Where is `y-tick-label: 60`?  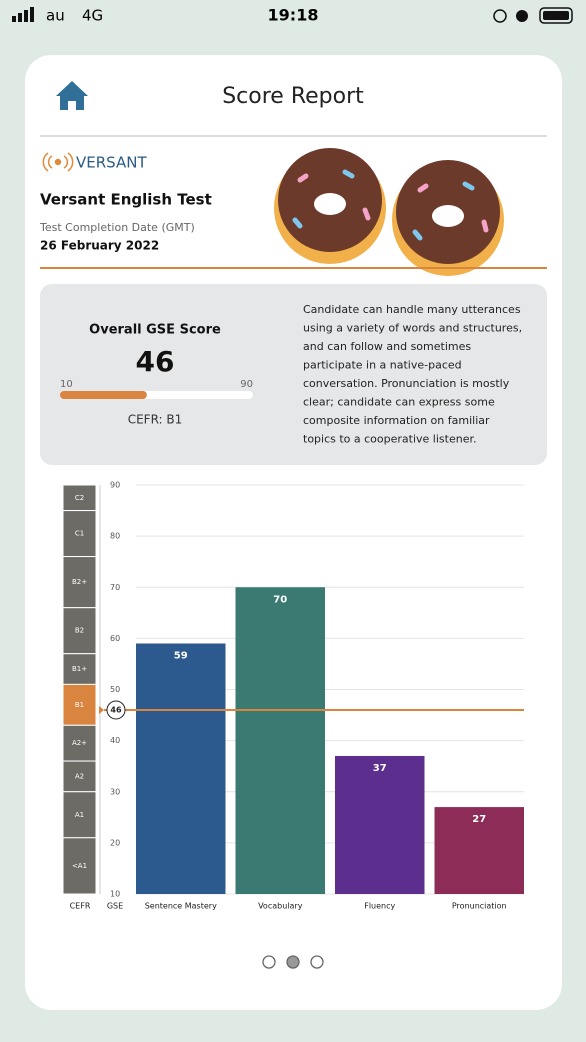 y-tick-label: 60 is located at coordinates (115, 638).